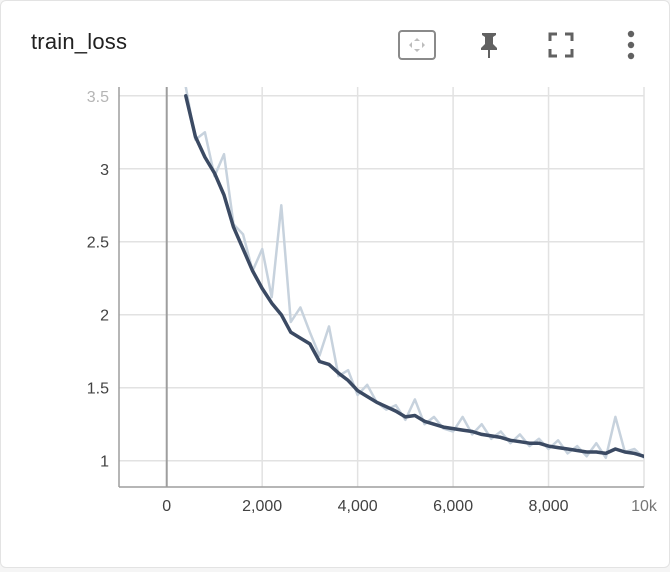 This screenshot has height=572, width=670. I want to click on y-tick-label: 2, so click(104, 316).